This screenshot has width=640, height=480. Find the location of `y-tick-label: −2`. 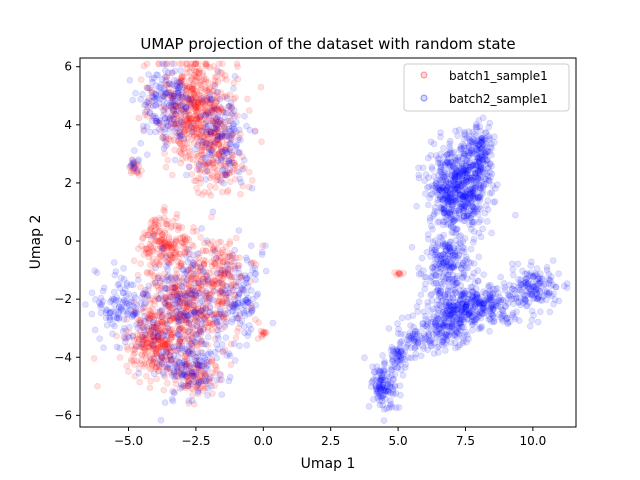

y-tick-label: −2 is located at coordinates (63, 299).